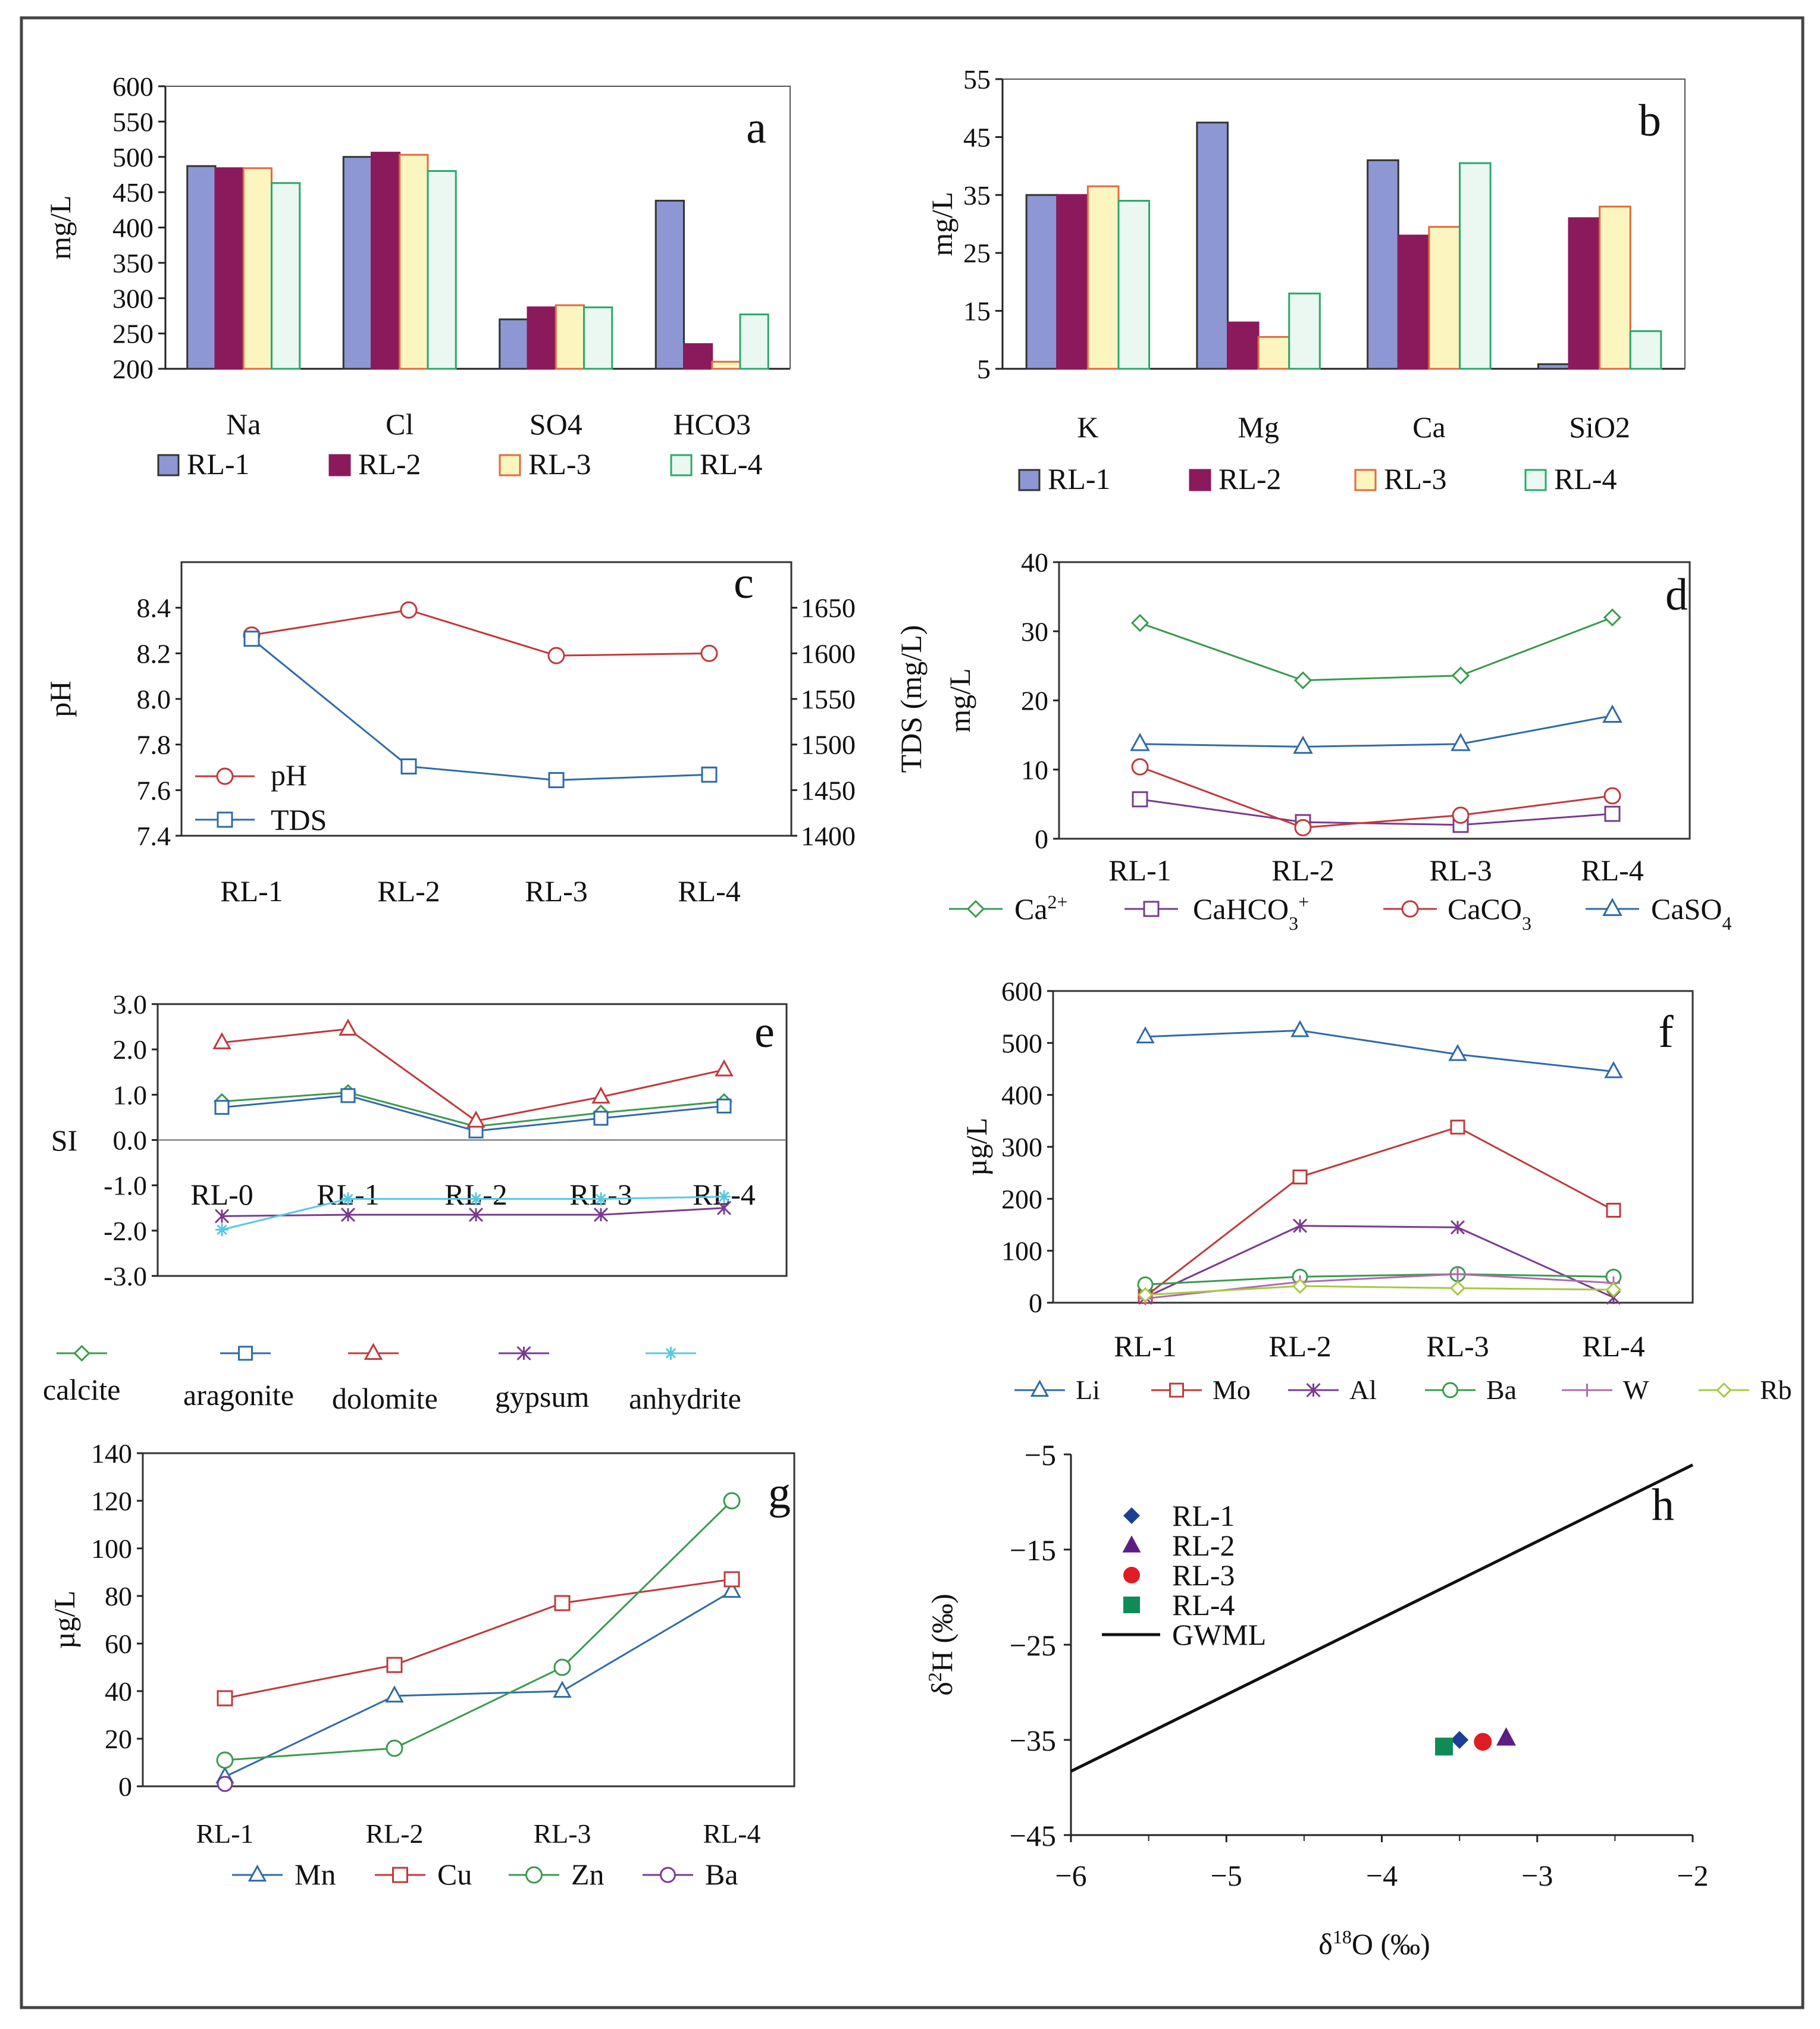 The image size is (1820, 2029). Describe the element at coordinates (1088, 1390) in the screenshot. I see `legend-label: Li` at that location.